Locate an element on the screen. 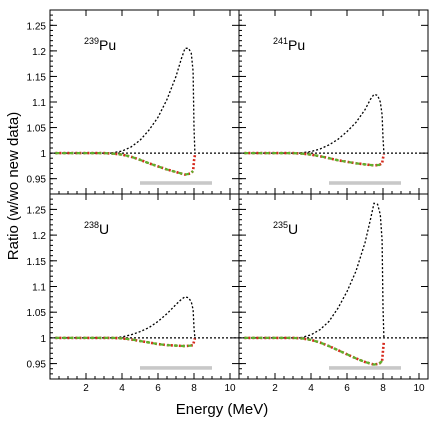  isotope-mass-number: 241 is located at coordinates (280, 41).